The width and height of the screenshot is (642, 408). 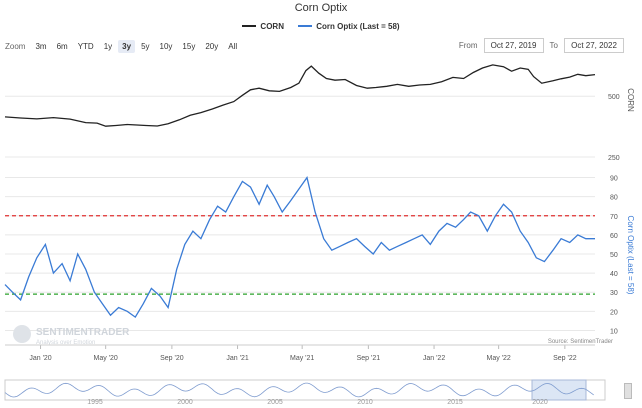 I want to click on navigator: 1995 2000 2005 2010 2015 2020, so click(x=305, y=392).